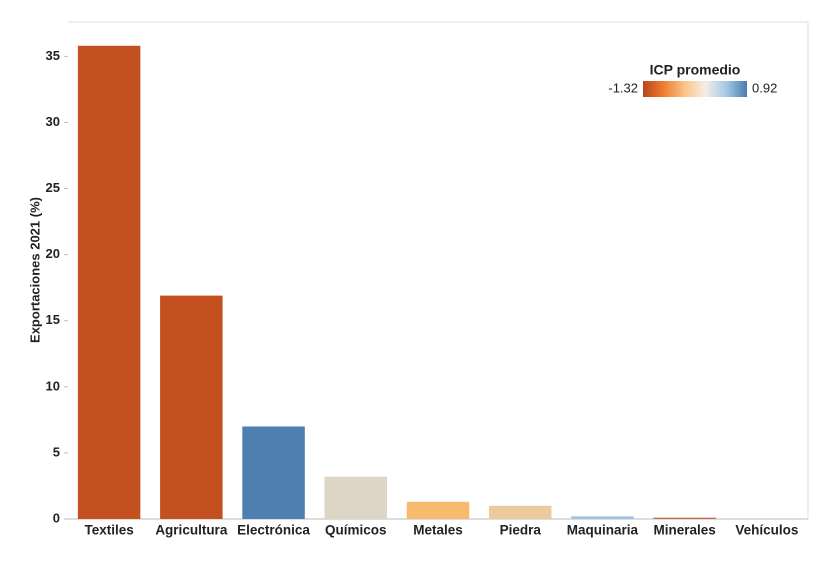 The height and width of the screenshot is (578, 832). I want to click on x-tick-label: Vehículos, so click(766, 530).